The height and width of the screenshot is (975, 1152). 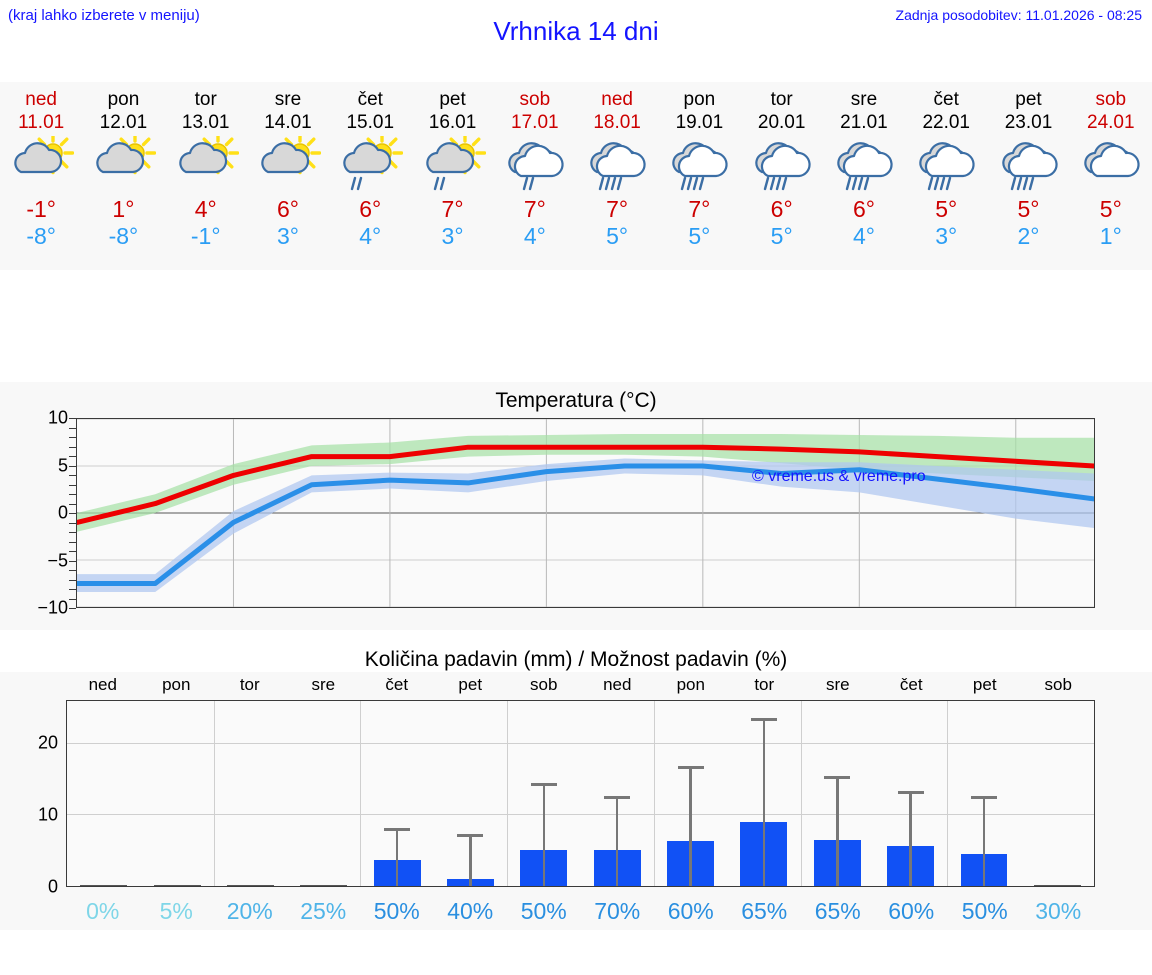 I want to click on precipitation-y-tick-label: 0, so click(x=52, y=886).